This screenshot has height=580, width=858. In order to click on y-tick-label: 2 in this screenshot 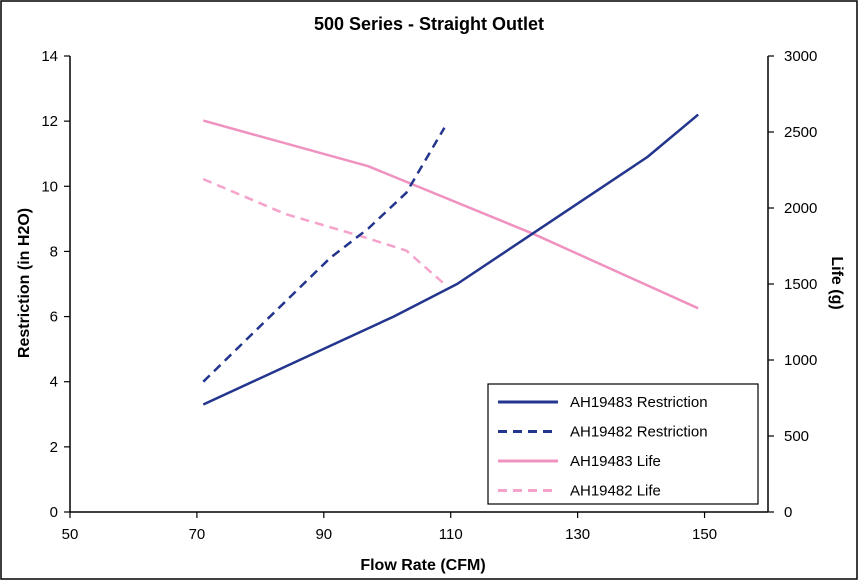, I will do `click(54, 447)`.